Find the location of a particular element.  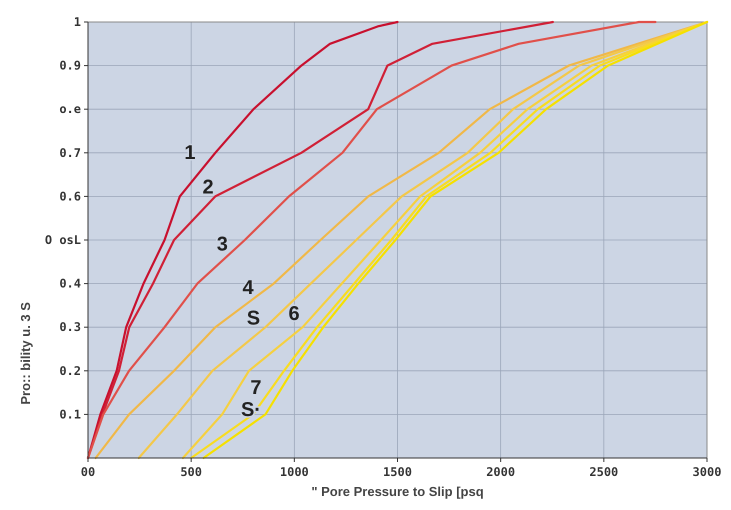

y-tick-label: 0.6 is located at coordinates (70, 196).